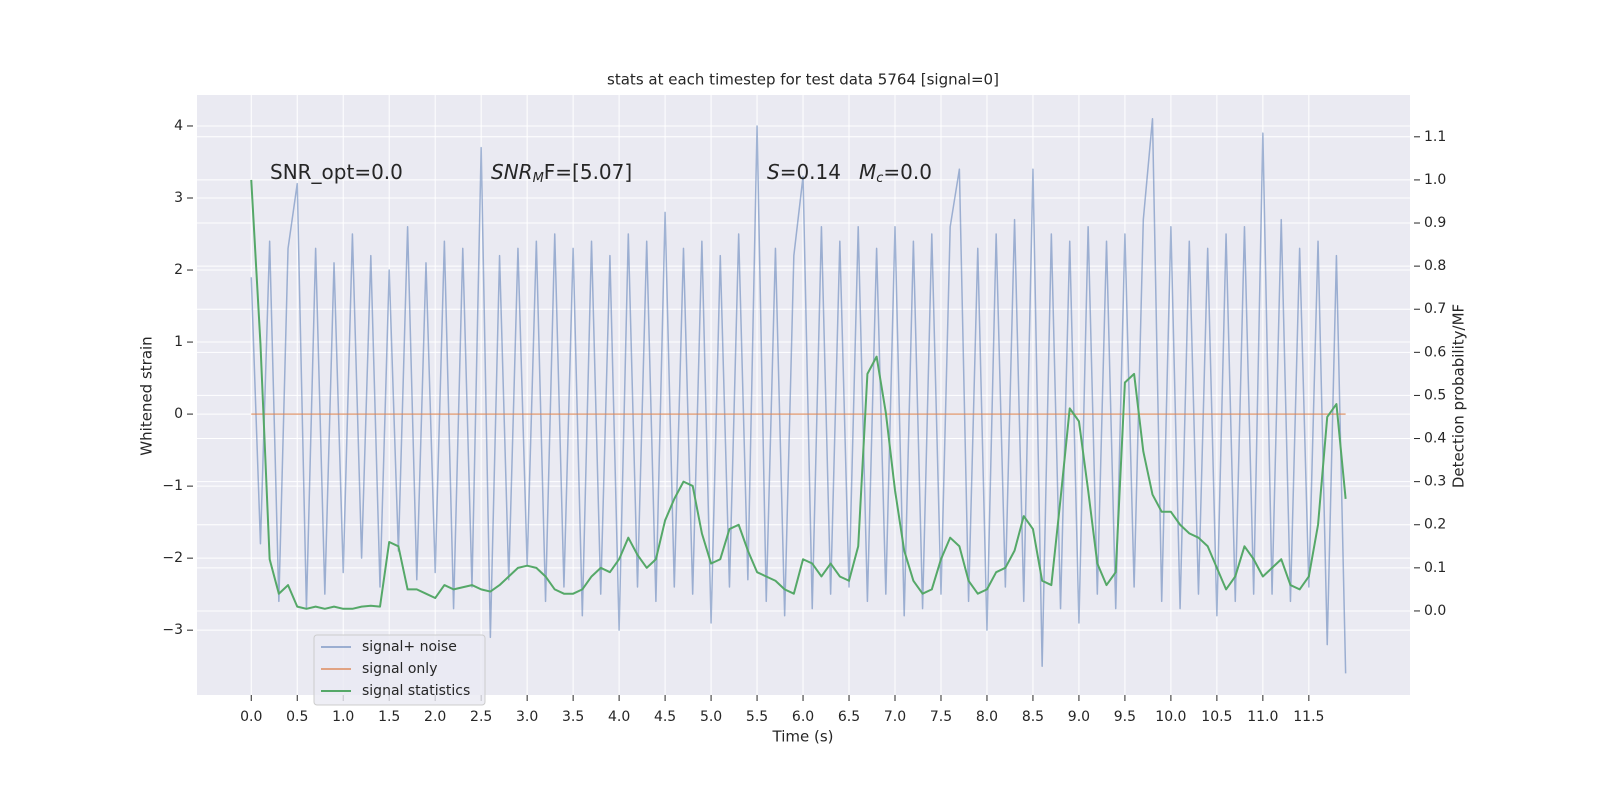  I want to click on y-tick-label: 3, so click(178, 198).